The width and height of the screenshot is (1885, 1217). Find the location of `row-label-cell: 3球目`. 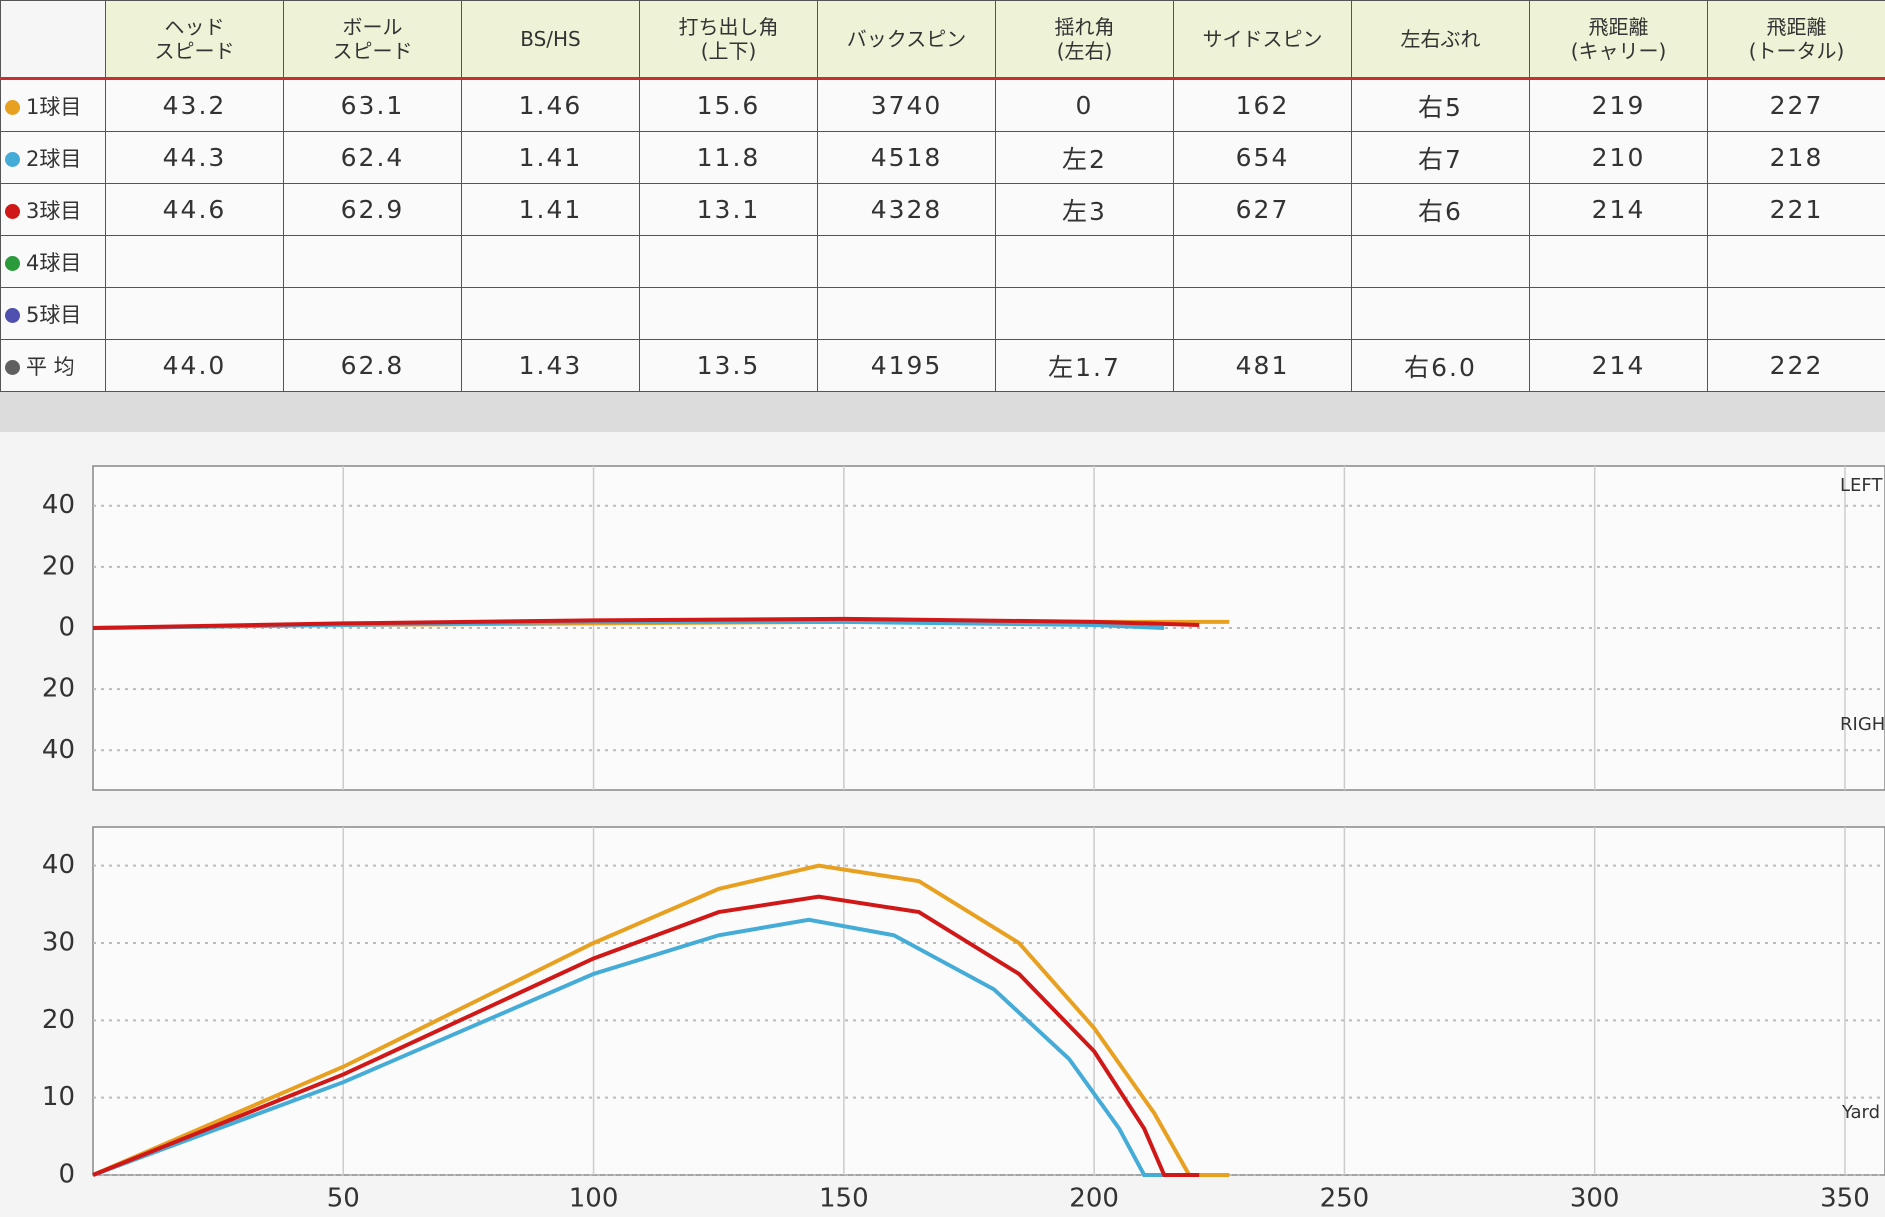

row-label-cell: 3球目 is located at coordinates (53, 209).